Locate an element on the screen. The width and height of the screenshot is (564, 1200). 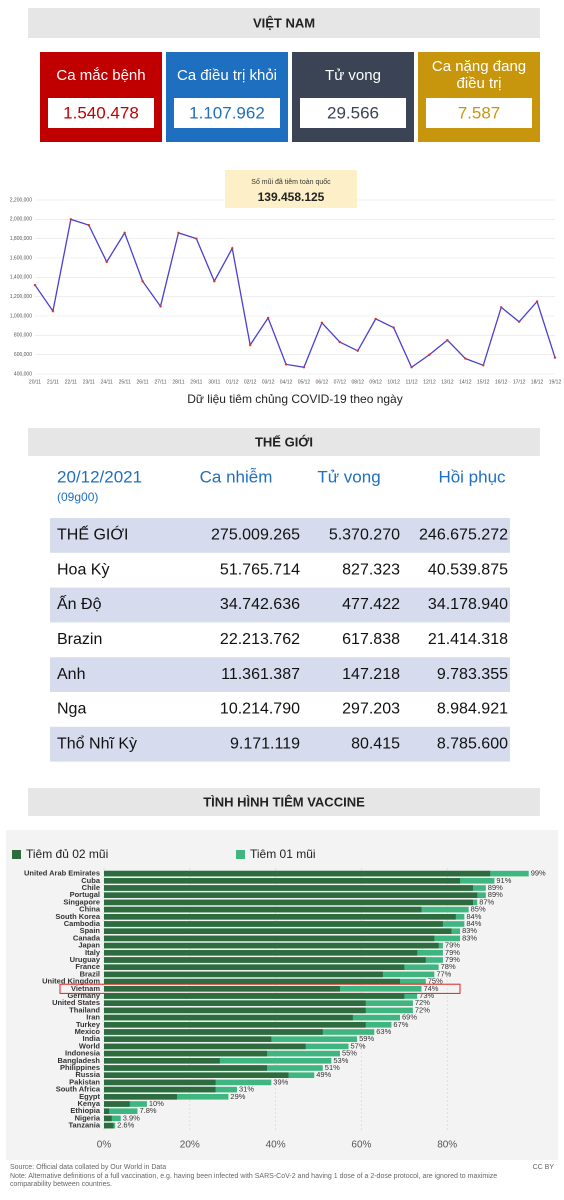
y-tick-label: Thailand is located at coordinates (84, 1009).